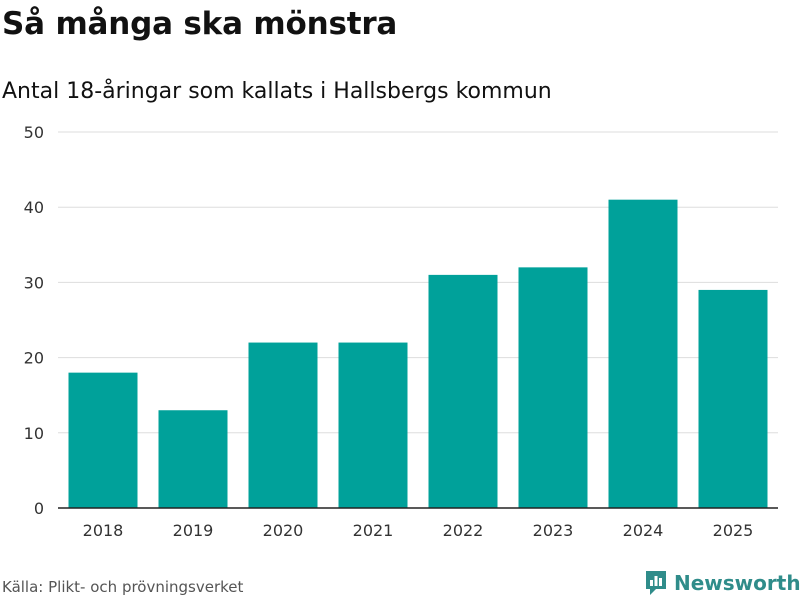 Image resolution: width=800 pixels, height=600 pixels. Describe the element at coordinates (283, 530) in the screenshot. I see `x-tick-label: 2020` at that location.